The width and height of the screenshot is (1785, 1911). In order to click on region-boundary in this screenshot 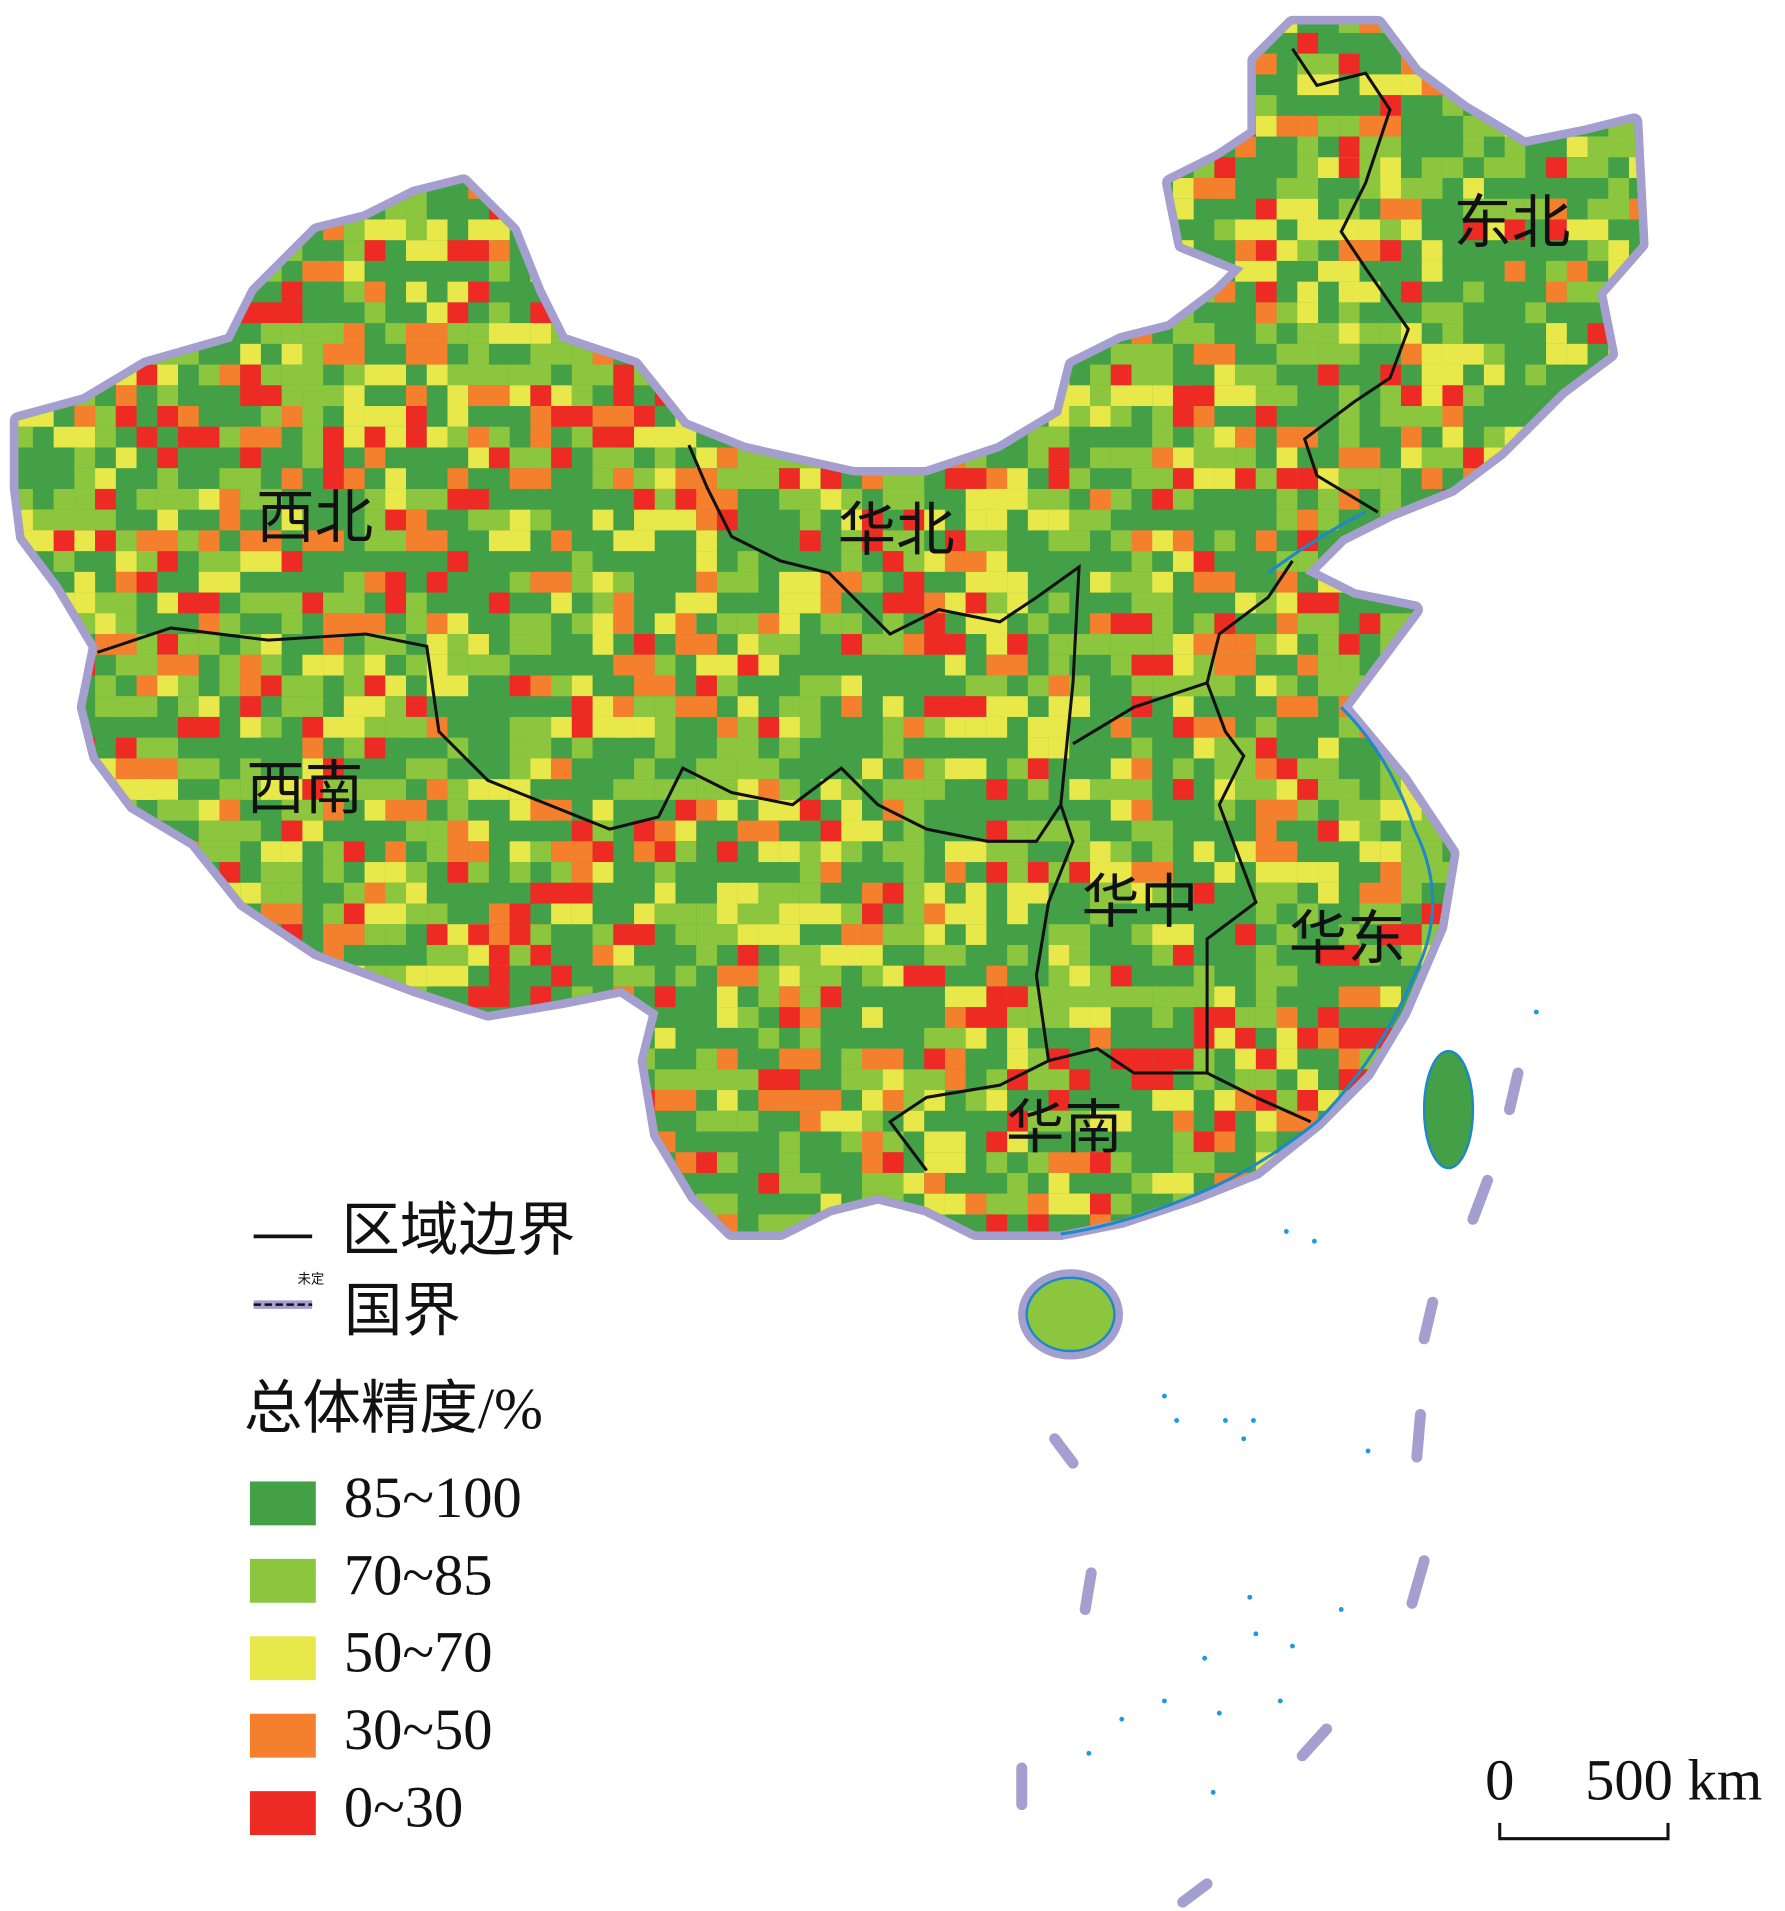, I will do `click(589, 643)`.